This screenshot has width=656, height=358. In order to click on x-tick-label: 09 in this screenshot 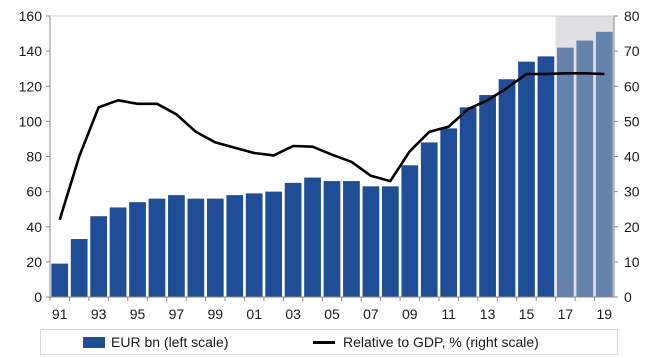, I will do `click(410, 314)`.